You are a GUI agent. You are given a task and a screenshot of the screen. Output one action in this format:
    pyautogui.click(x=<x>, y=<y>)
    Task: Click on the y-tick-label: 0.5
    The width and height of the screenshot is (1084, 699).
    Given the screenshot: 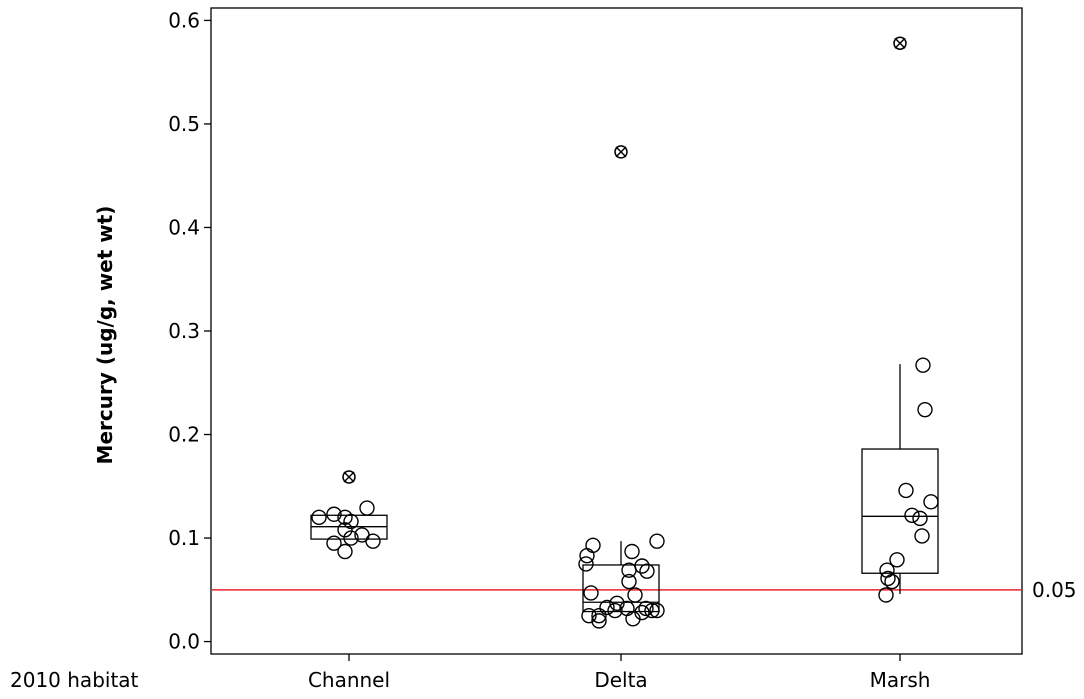 What is the action you would take?
    pyautogui.click(x=184, y=124)
    